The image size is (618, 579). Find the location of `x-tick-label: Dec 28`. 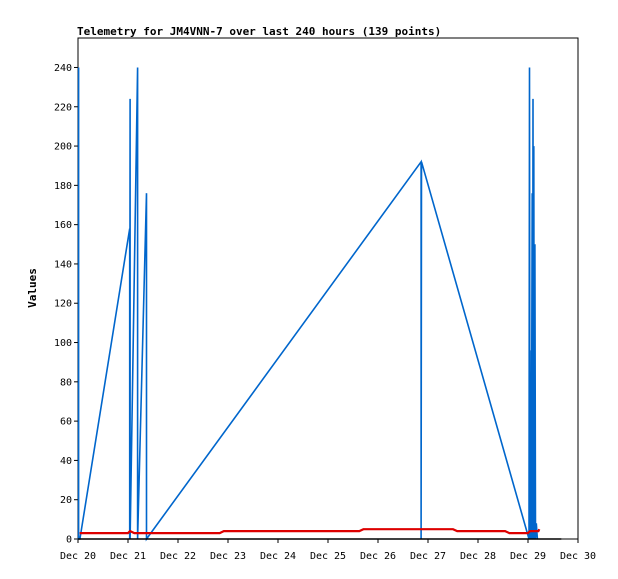

x-tick-label: Dec 28 is located at coordinates (478, 556).